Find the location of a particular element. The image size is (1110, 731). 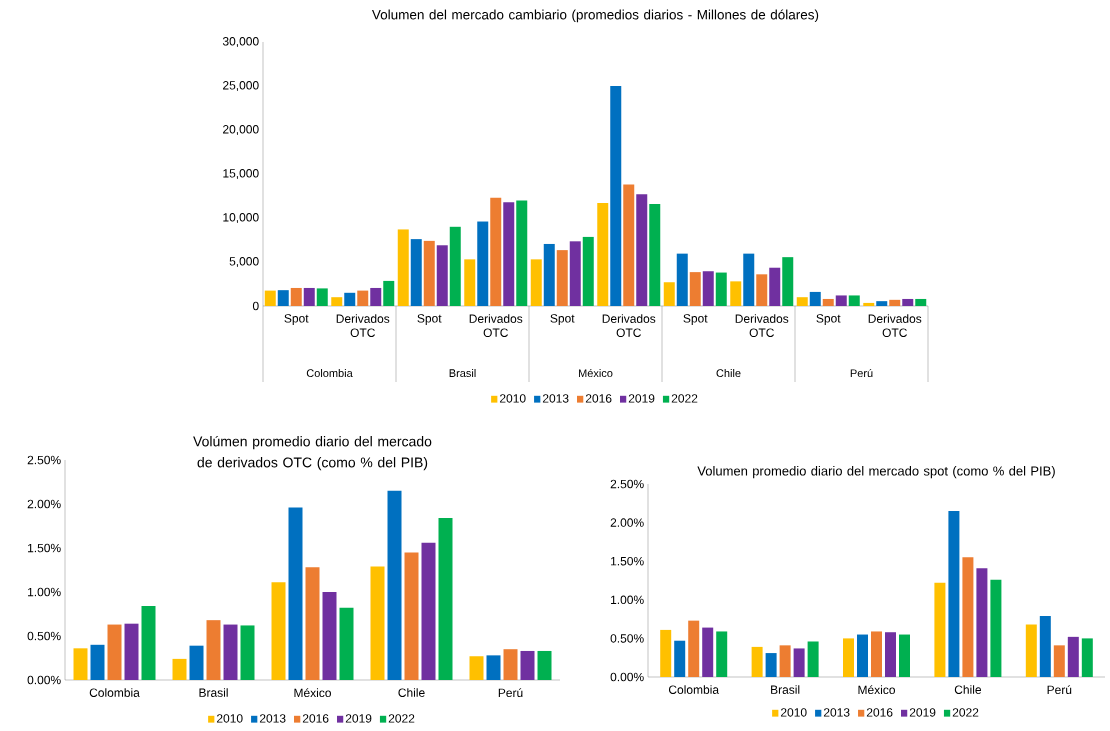

chart-title: Volúmen promedio diario del mercado de derivados OTC (como % del PIB) is located at coordinates (312, 453).